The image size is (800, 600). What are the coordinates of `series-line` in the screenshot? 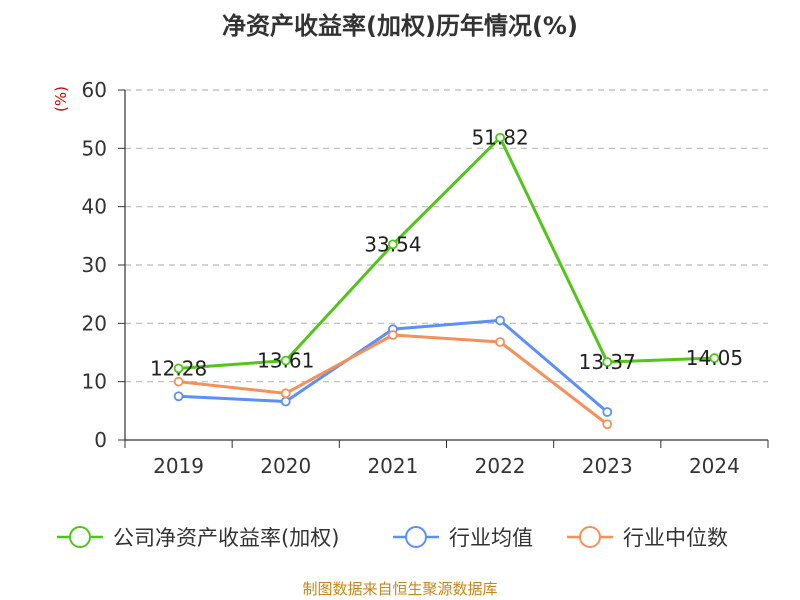 It's located at (393, 379).